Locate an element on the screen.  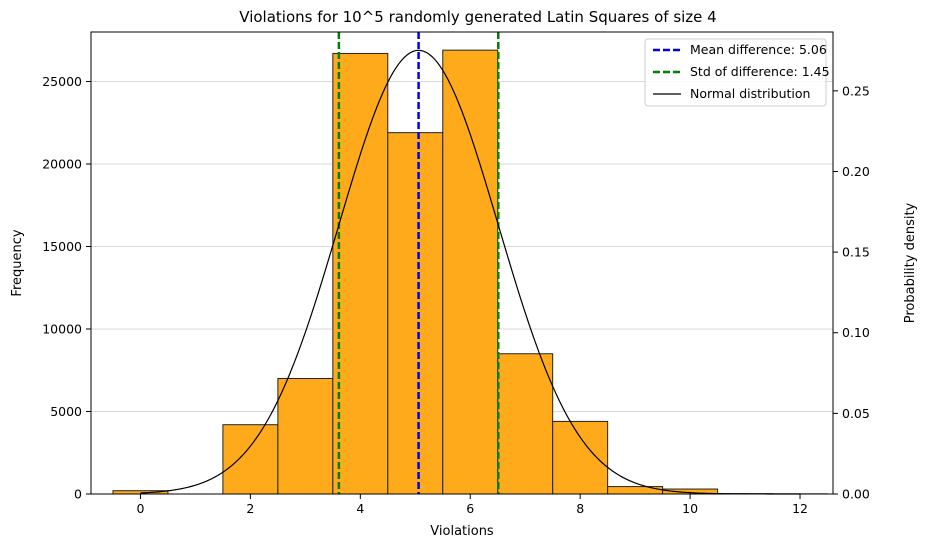
legend-normal-label: Normal distribution is located at coordinates (750, 93).